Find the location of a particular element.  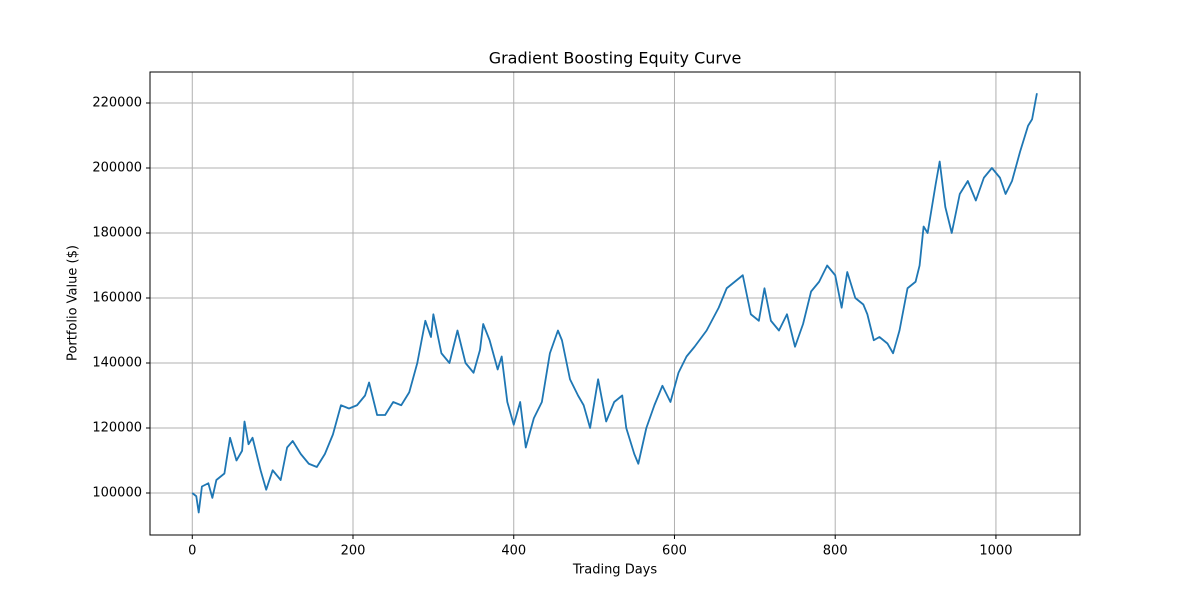

x-tick-label: 200 is located at coordinates (353, 551).